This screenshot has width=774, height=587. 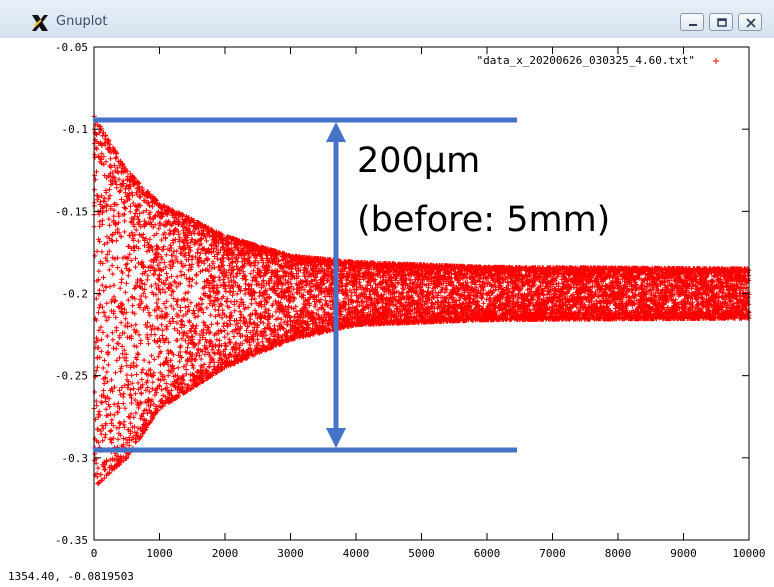 What do you see at coordinates (71, 540) in the screenshot?
I see `y-tick-label: -0.35` at bounding box center [71, 540].